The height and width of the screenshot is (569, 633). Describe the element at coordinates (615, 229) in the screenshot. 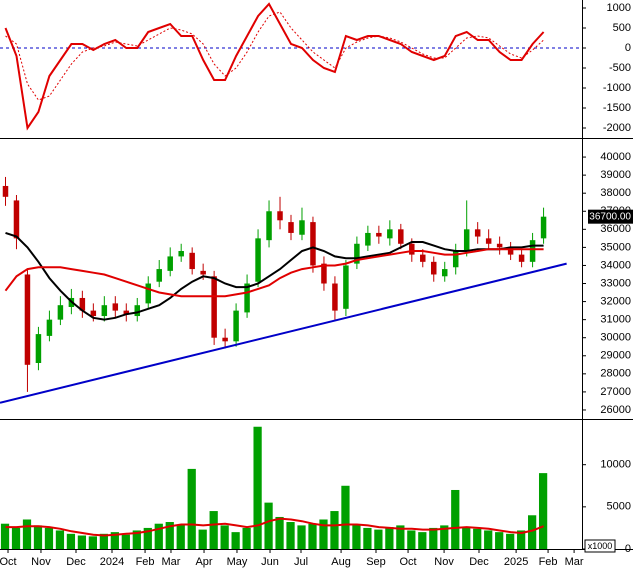

I see `y-tick-label: 36000` at that location.